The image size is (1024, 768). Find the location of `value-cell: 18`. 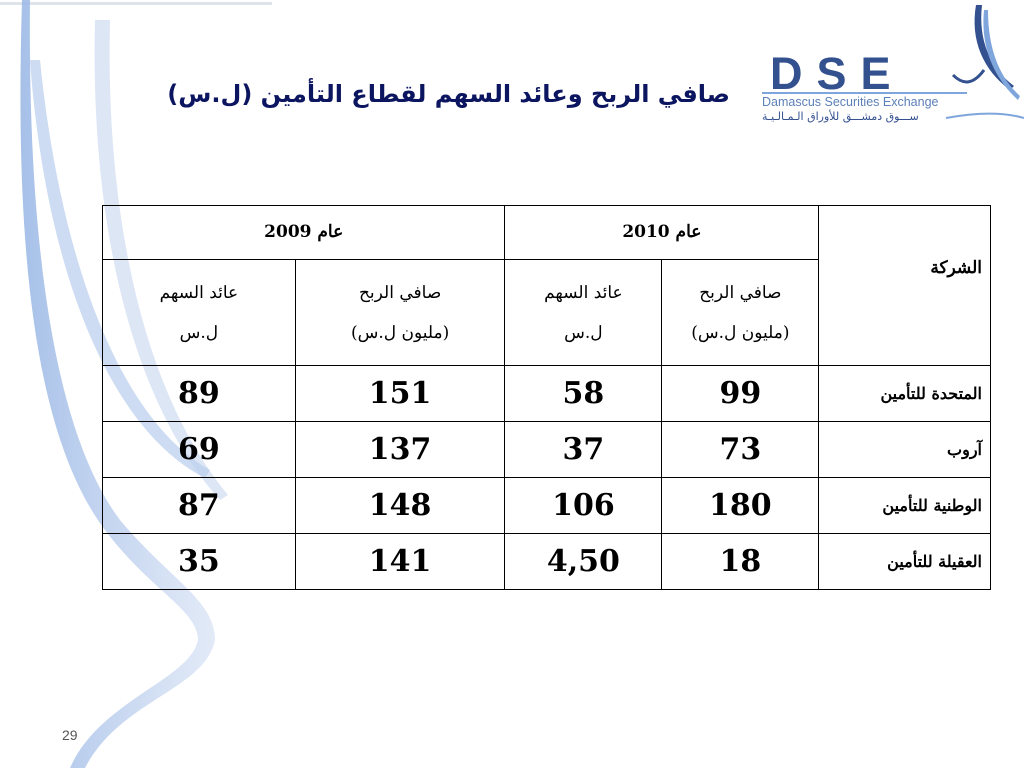

value-cell: 18 is located at coordinates (740, 561).